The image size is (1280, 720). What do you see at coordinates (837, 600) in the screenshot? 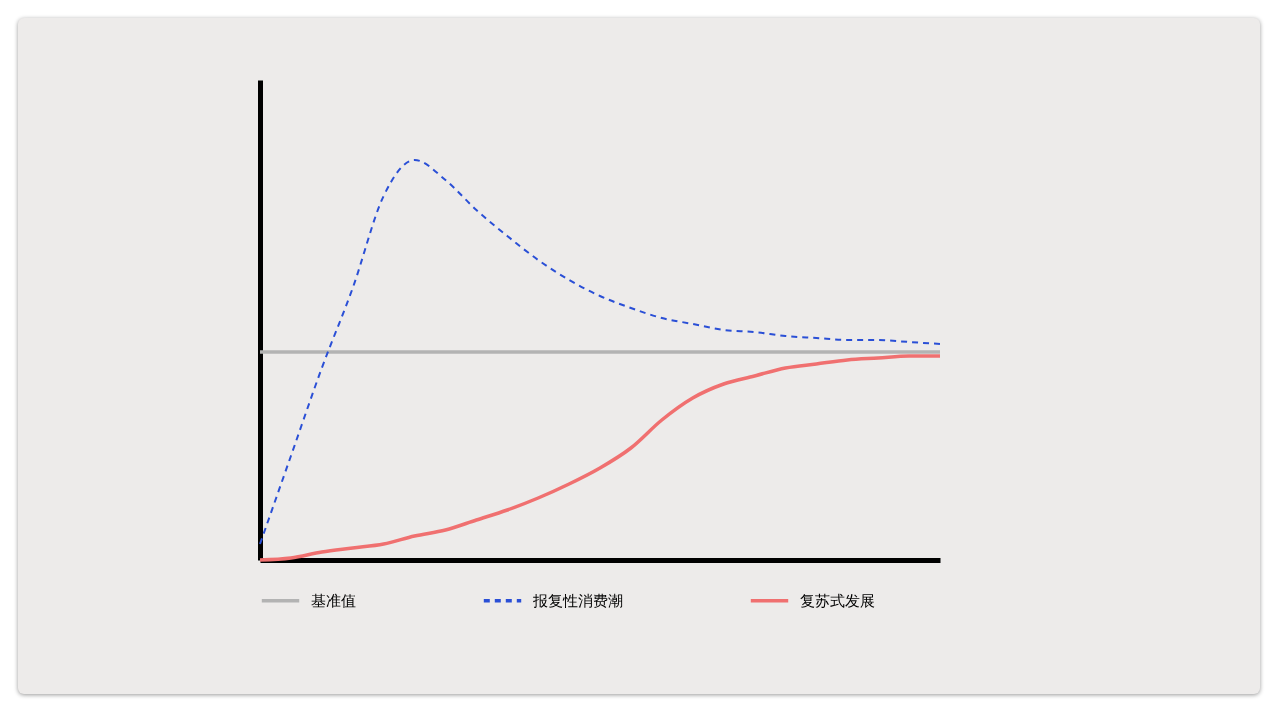
I see `legend-label: 复苏式发展` at bounding box center [837, 600].